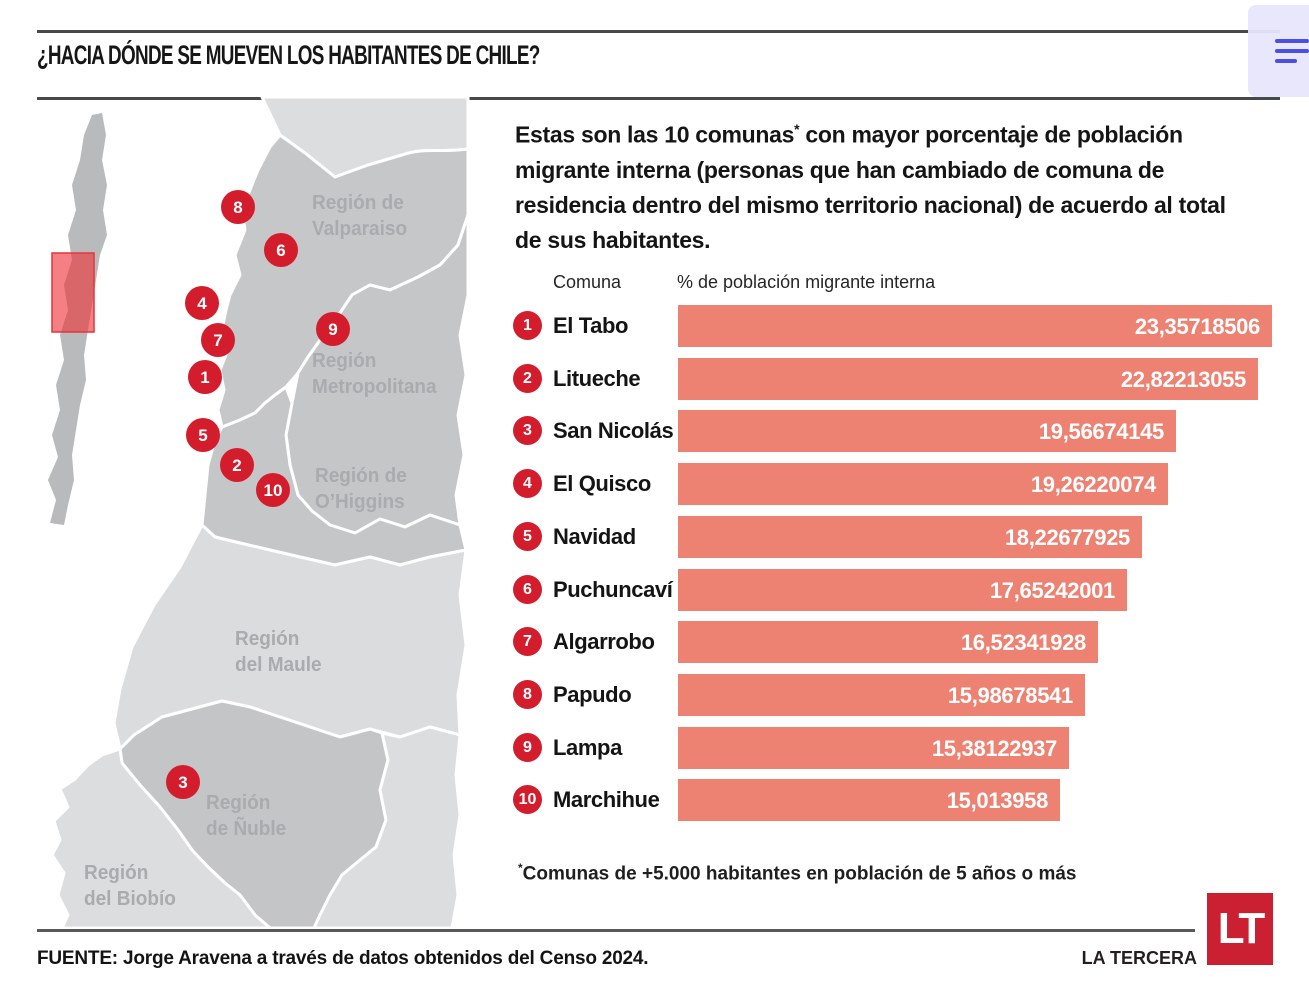 The height and width of the screenshot is (1000, 1309). What do you see at coordinates (658, 31) in the screenshot?
I see `header-top-rule` at bounding box center [658, 31].